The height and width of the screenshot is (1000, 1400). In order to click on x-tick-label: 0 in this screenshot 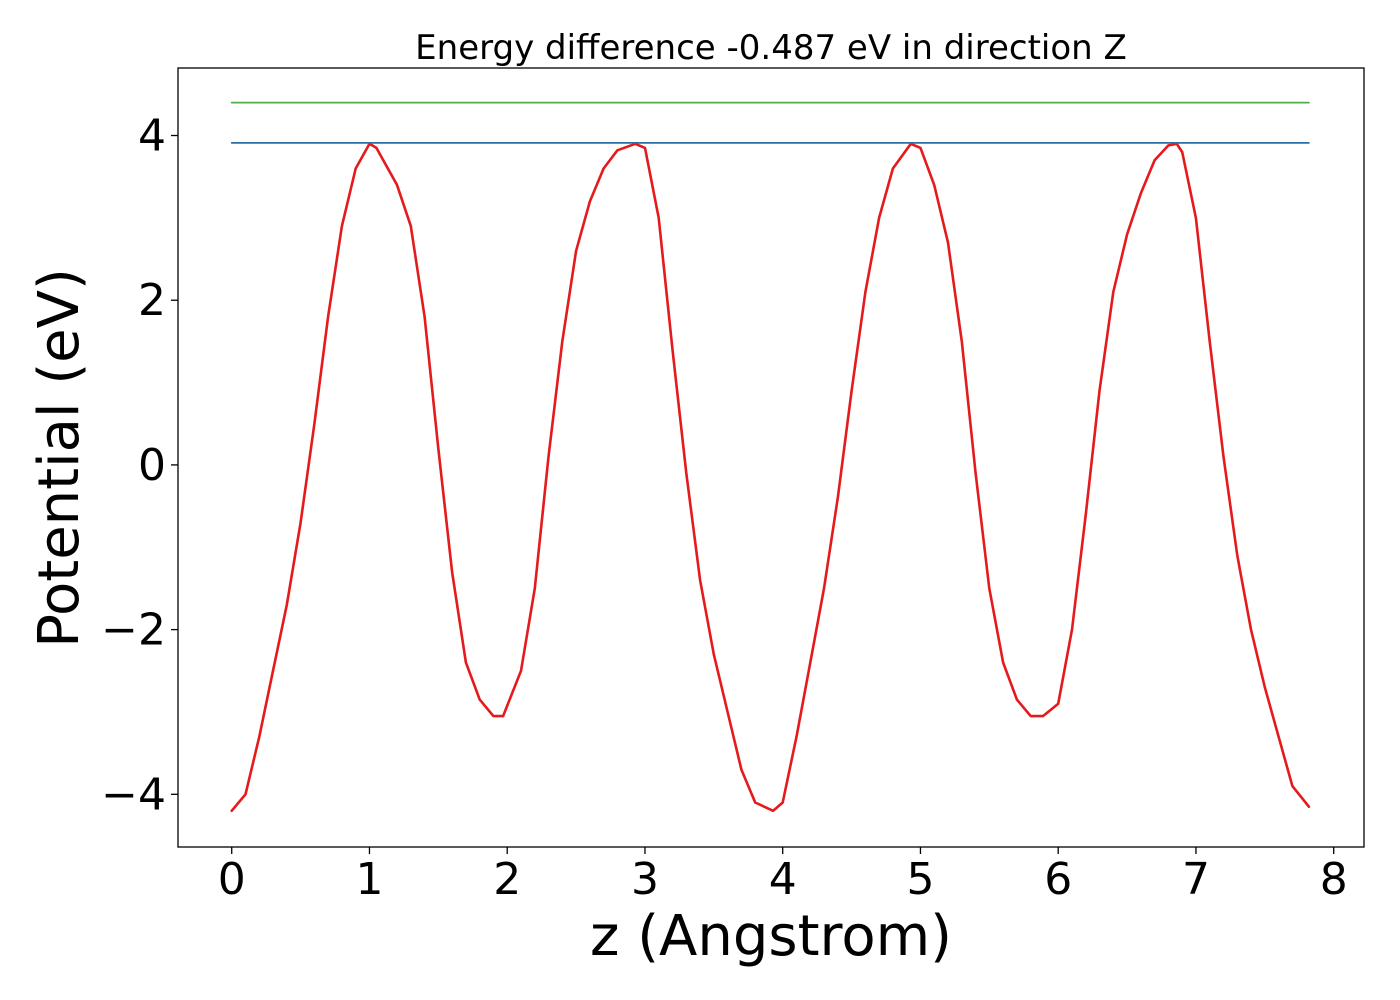, I will do `click(232, 879)`.